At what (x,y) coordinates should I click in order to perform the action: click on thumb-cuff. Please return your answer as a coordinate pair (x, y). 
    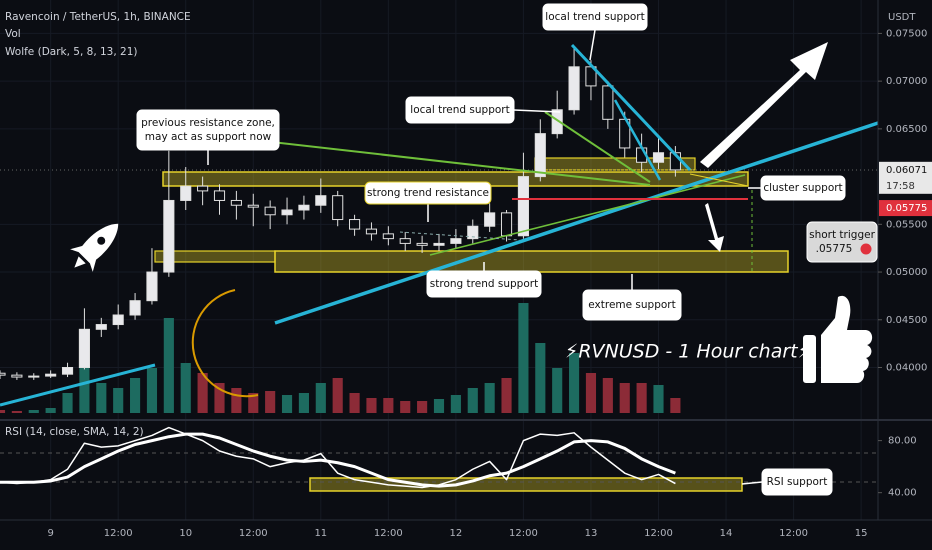
    Looking at the image, I should click on (809, 359).